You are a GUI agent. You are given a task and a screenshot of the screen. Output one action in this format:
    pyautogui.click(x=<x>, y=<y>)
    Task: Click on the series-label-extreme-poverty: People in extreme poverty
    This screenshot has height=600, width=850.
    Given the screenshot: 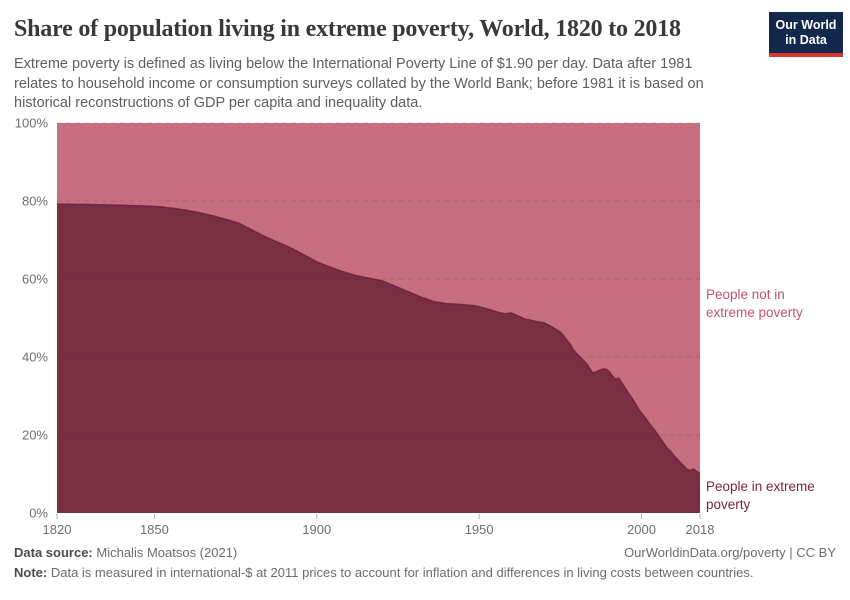 What is the action you would take?
    pyautogui.click(x=760, y=496)
    